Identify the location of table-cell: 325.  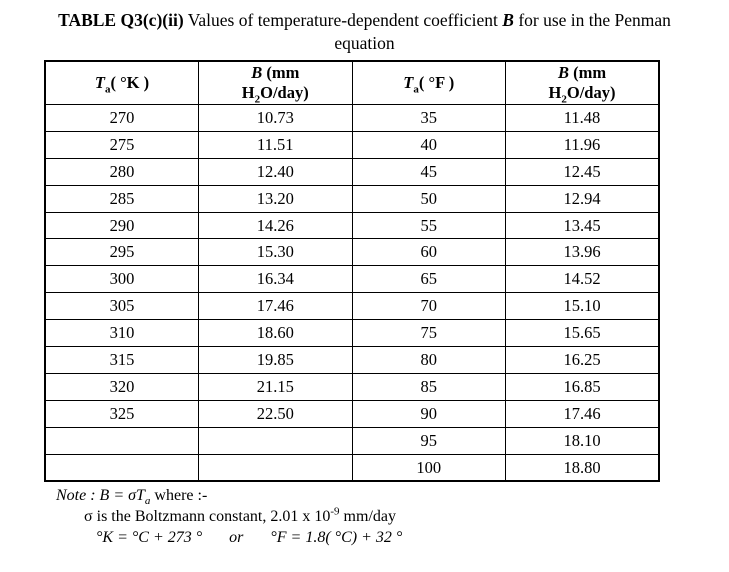
(121, 413).